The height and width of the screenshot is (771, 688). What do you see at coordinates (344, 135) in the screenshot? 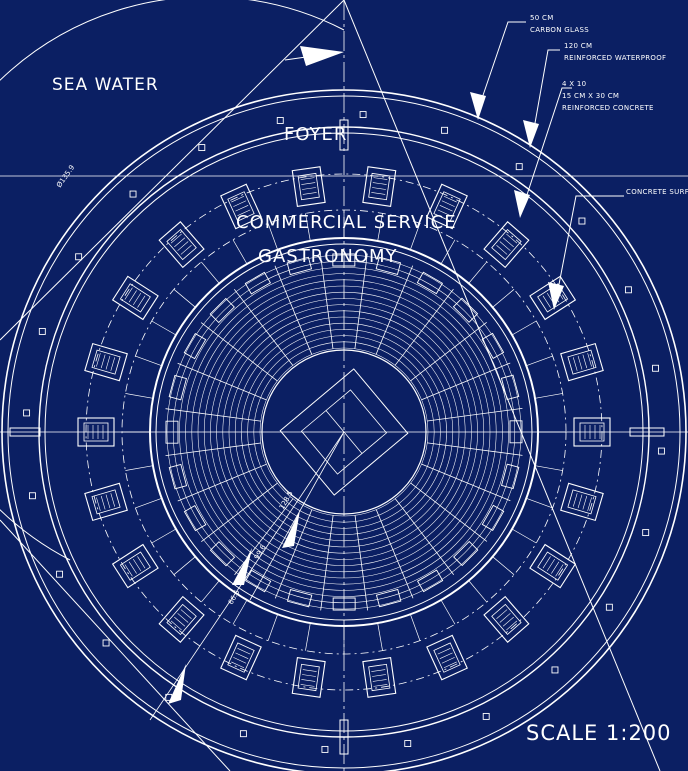
I see `door-top` at bounding box center [344, 135].